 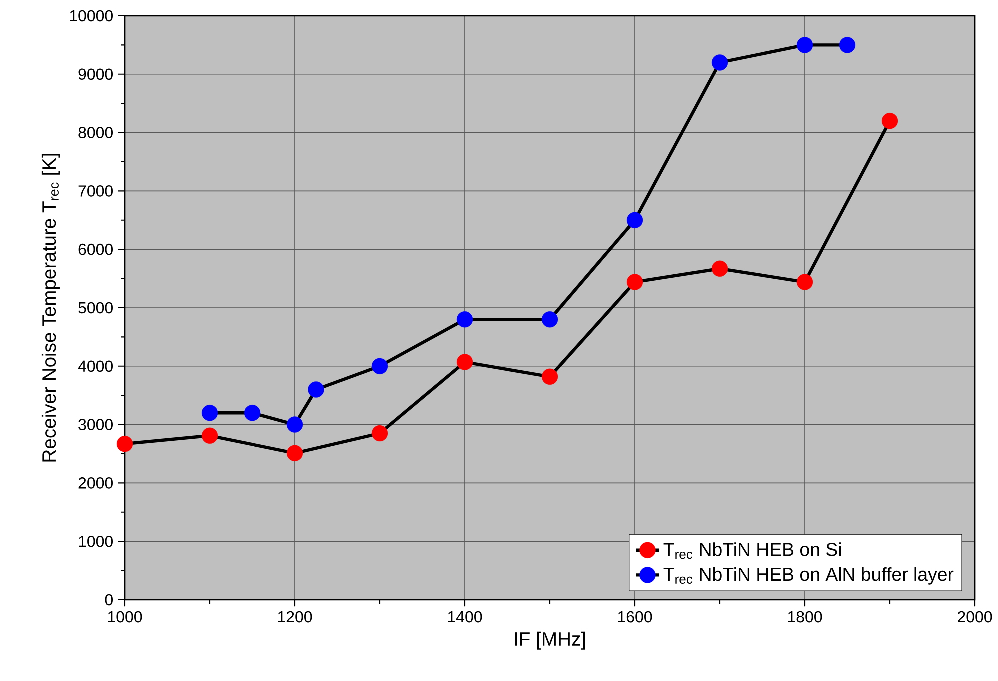 What do you see at coordinates (96, 542) in the screenshot?
I see `y-tick-label: 1000` at bounding box center [96, 542].